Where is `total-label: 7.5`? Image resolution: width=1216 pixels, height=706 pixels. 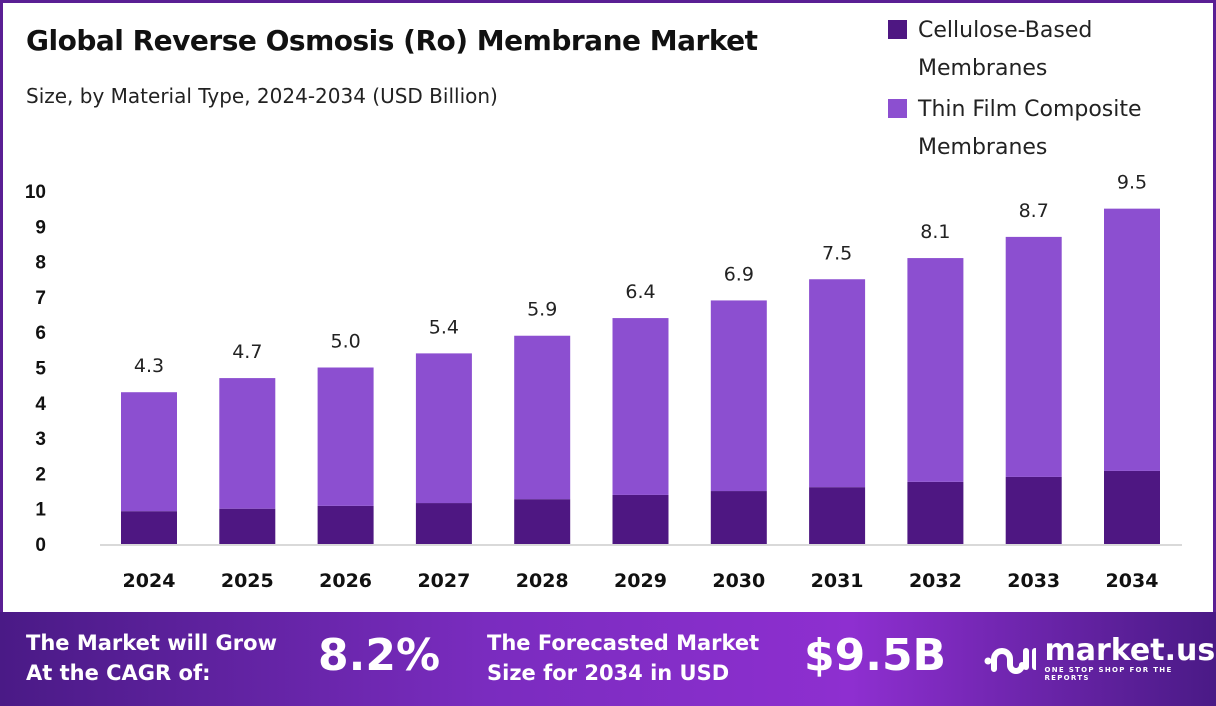
total-label: 7.5 is located at coordinates (837, 253).